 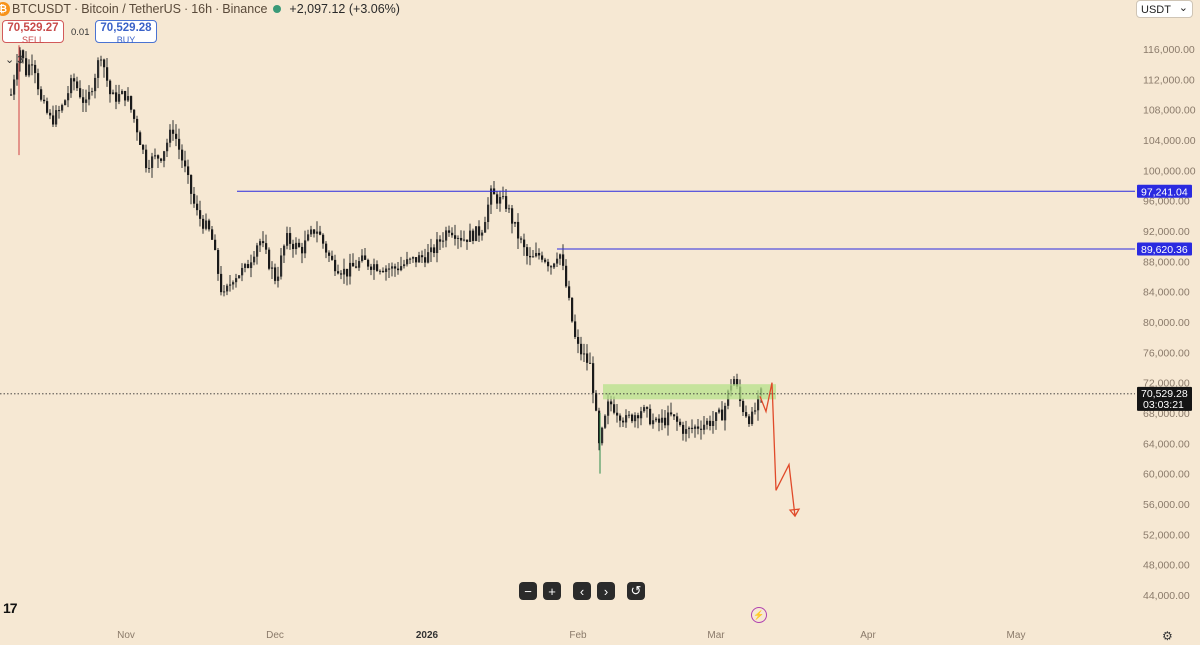 What do you see at coordinates (1164, 249) in the screenshot?
I see `price-marker-bg` at bounding box center [1164, 249].